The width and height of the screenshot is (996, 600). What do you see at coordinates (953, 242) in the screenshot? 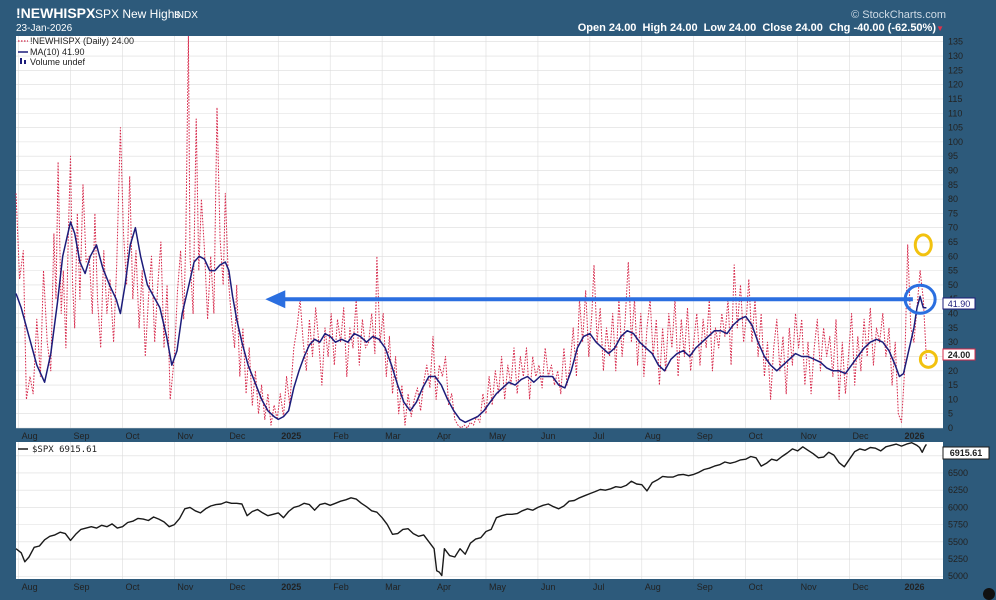
I see `y-tick-label: 65` at bounding box center [953, 242].